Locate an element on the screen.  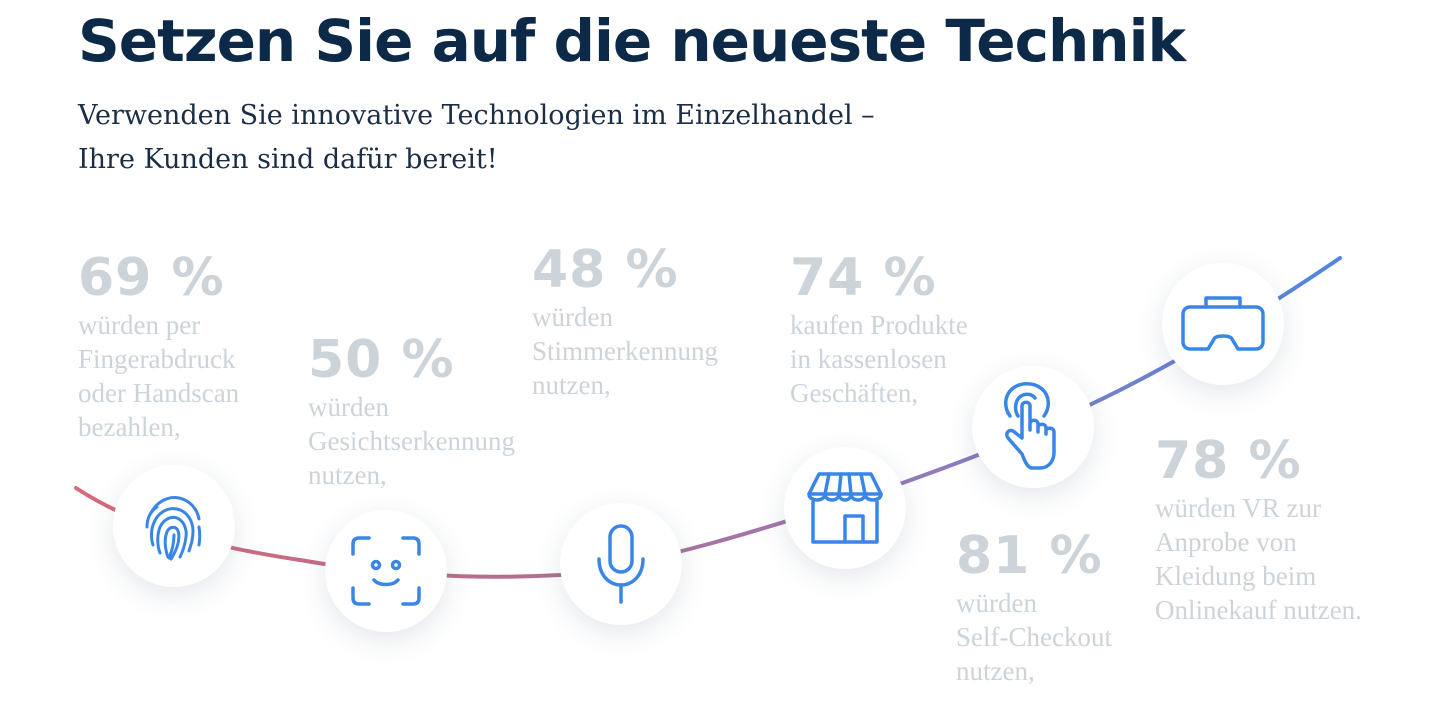
stat-value: 48 % is located at coordinates (605, 270).